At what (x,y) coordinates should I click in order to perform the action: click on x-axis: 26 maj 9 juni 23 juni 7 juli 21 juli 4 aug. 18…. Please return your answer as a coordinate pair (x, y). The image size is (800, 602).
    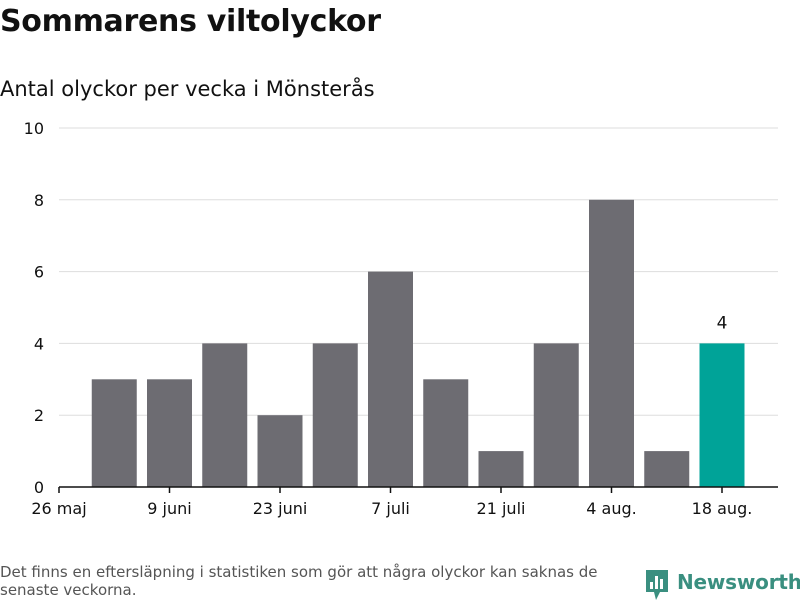
    Looking at the image, I should click on (404, 502).